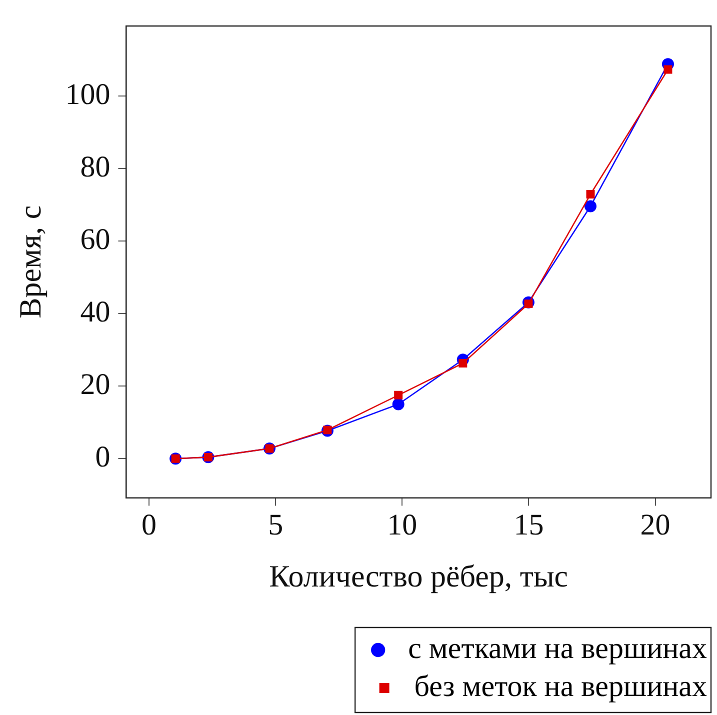 The image size is (717, 715). I want to click on y-tick-label: 0, so click(102, 457).